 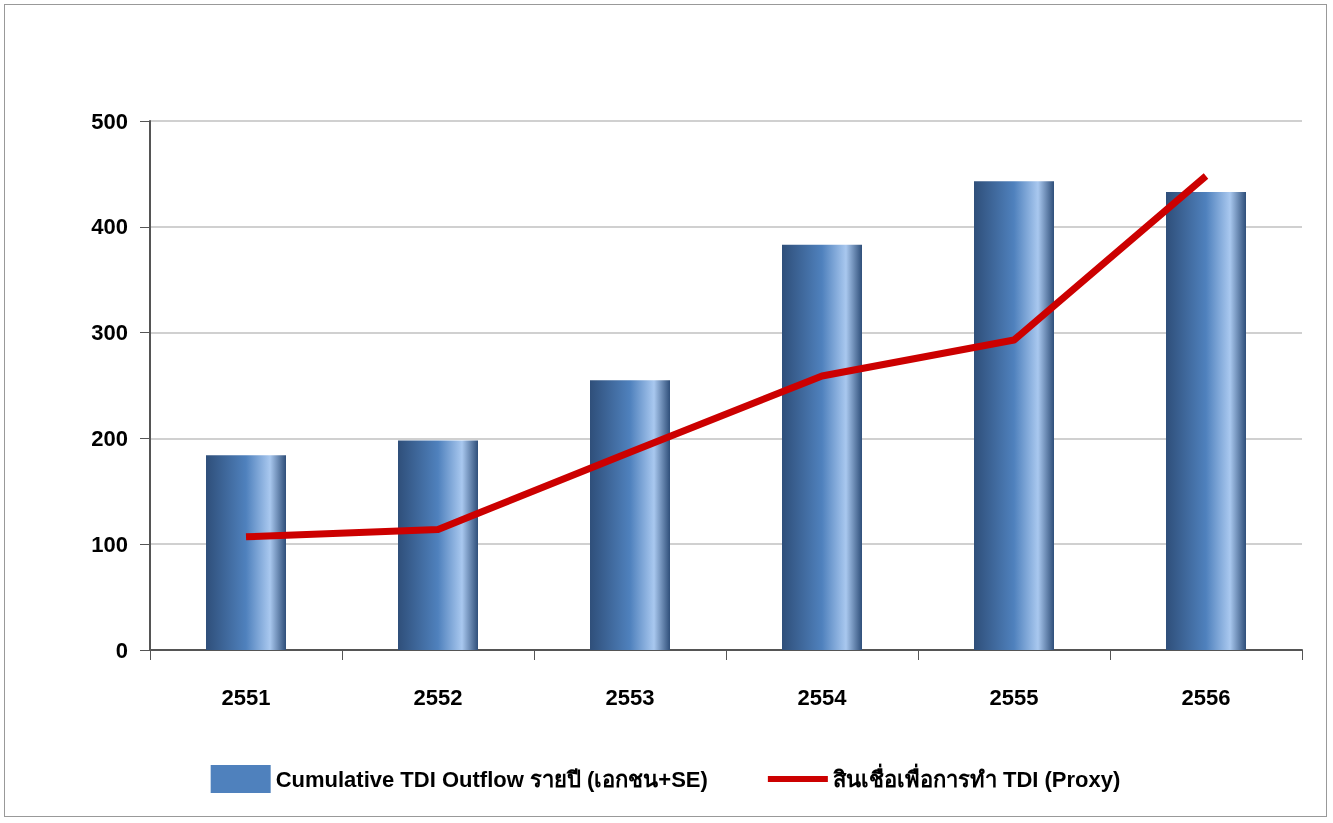 What do you see at coordinates (246, 697) in the screenshot?
I see `x-tick-label: 2551` at bounding box center [246, 697].